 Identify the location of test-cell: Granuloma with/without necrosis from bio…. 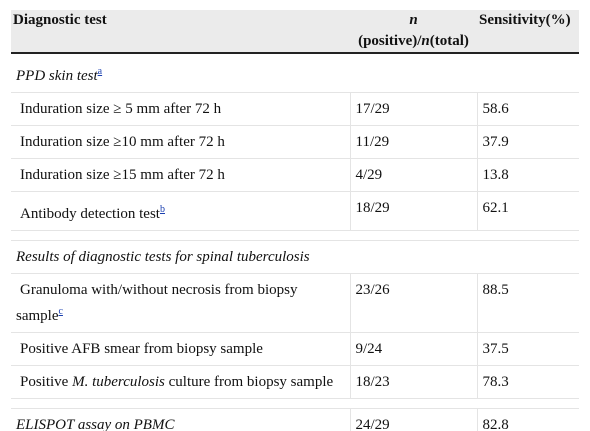
(181, 303).